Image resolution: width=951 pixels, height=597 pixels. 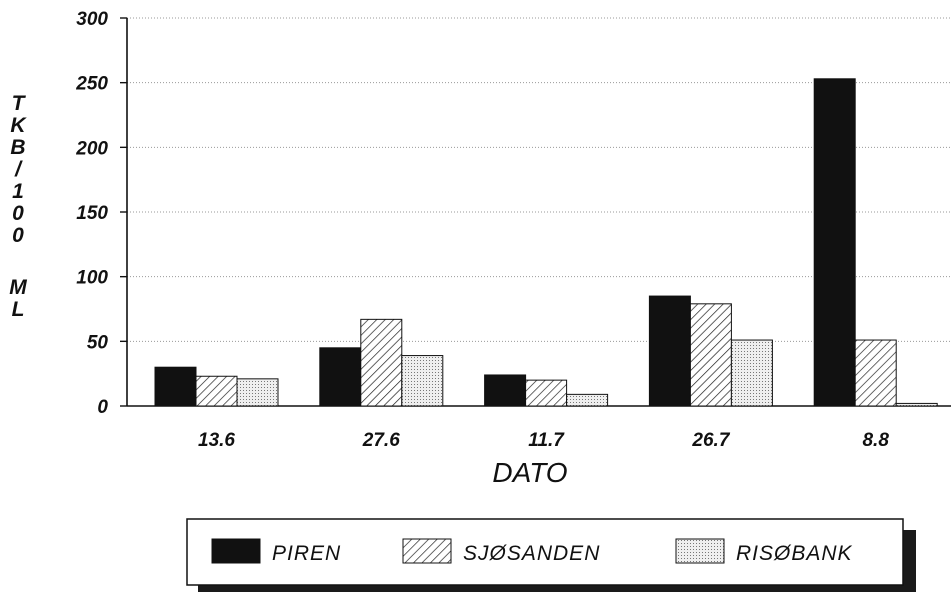 I want to click on legend-swatch-sjosanden, so click(x=427, y=551).